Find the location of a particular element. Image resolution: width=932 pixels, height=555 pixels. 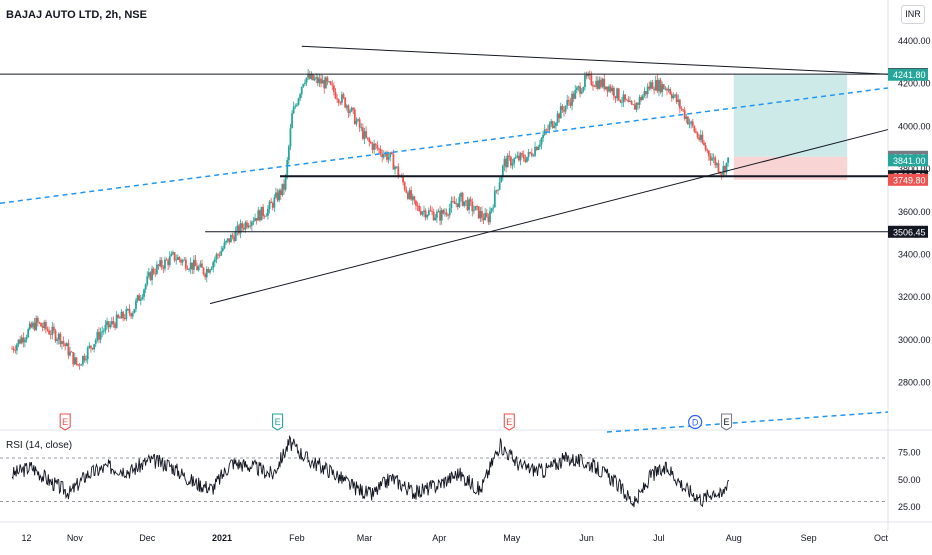

trendline is located at coordinates (595, 60).